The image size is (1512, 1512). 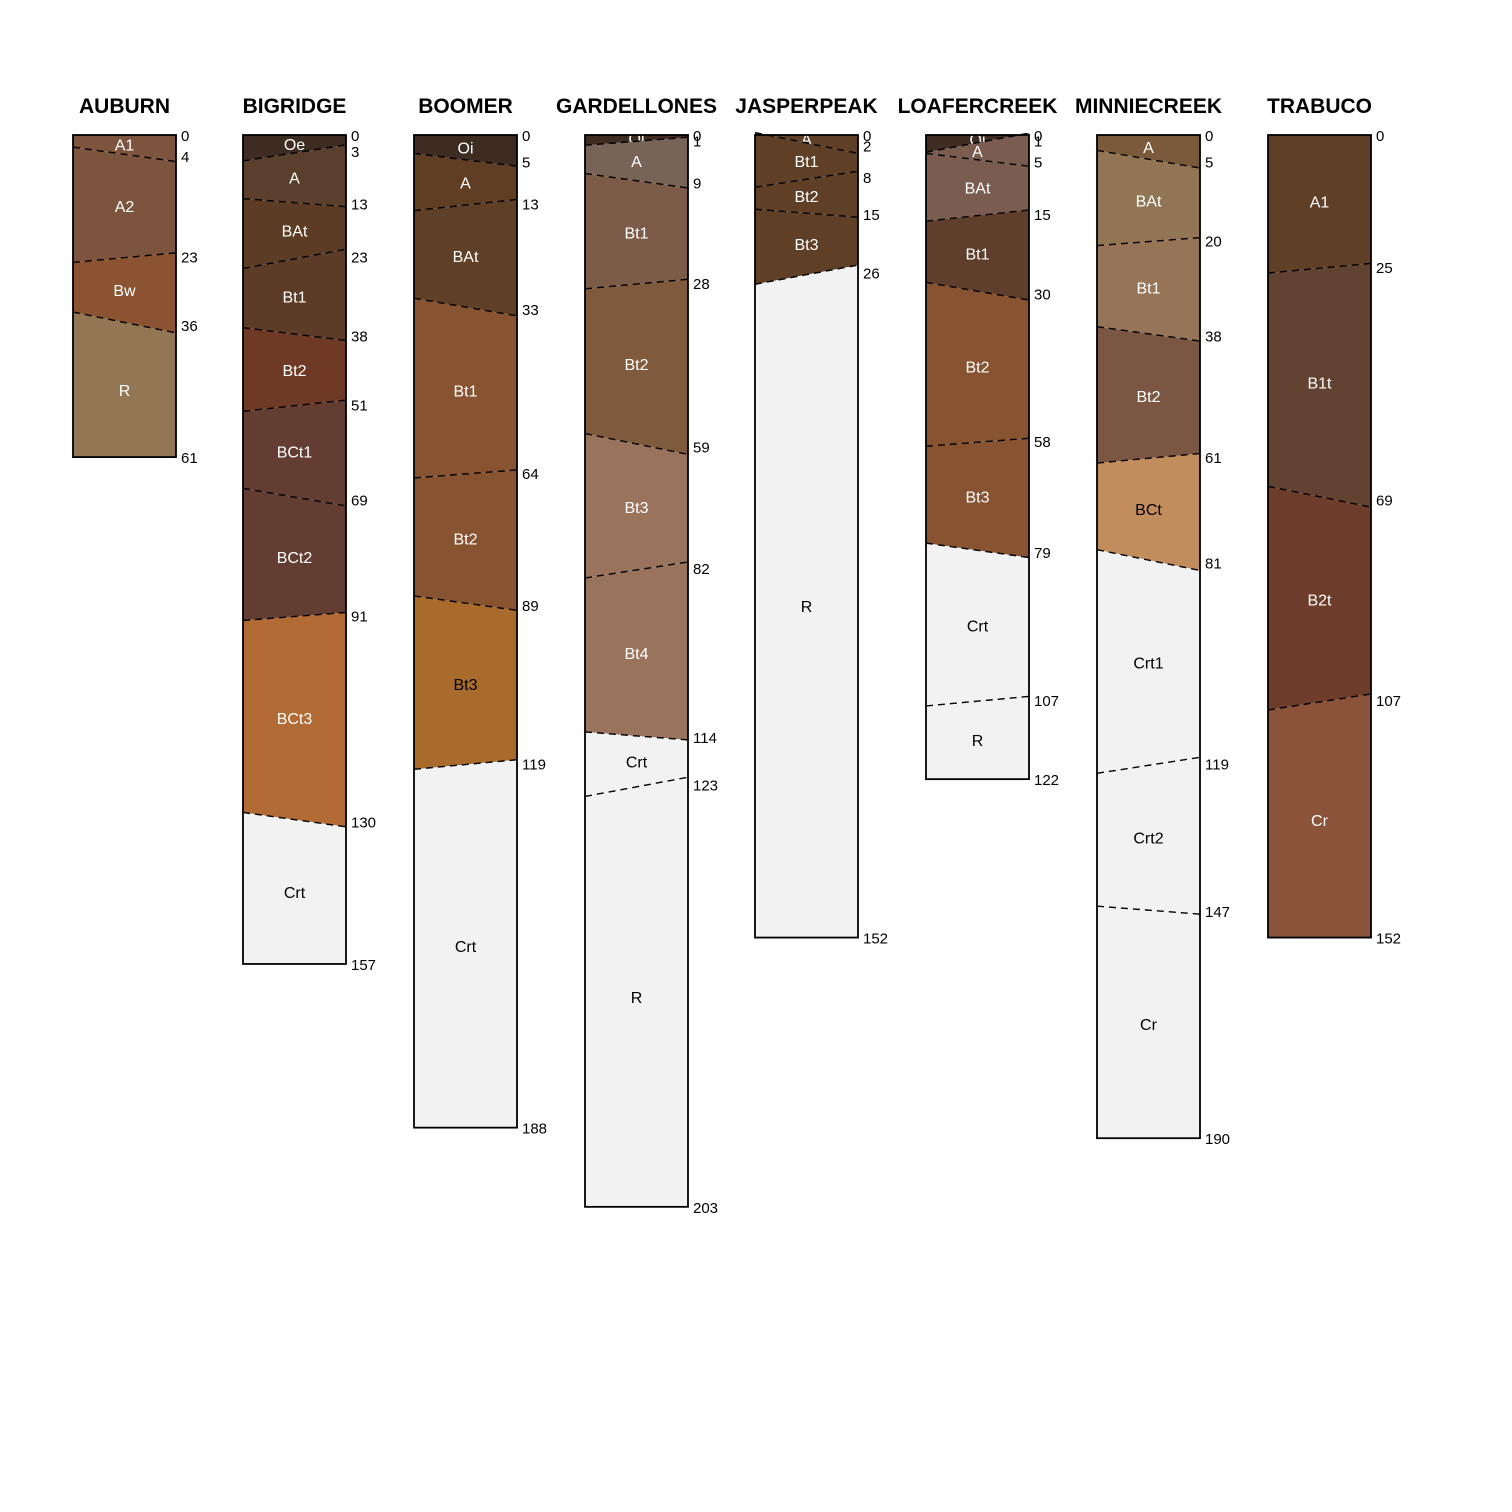 I want to click on horizon-label: Crt, so click(x=295, y=893).